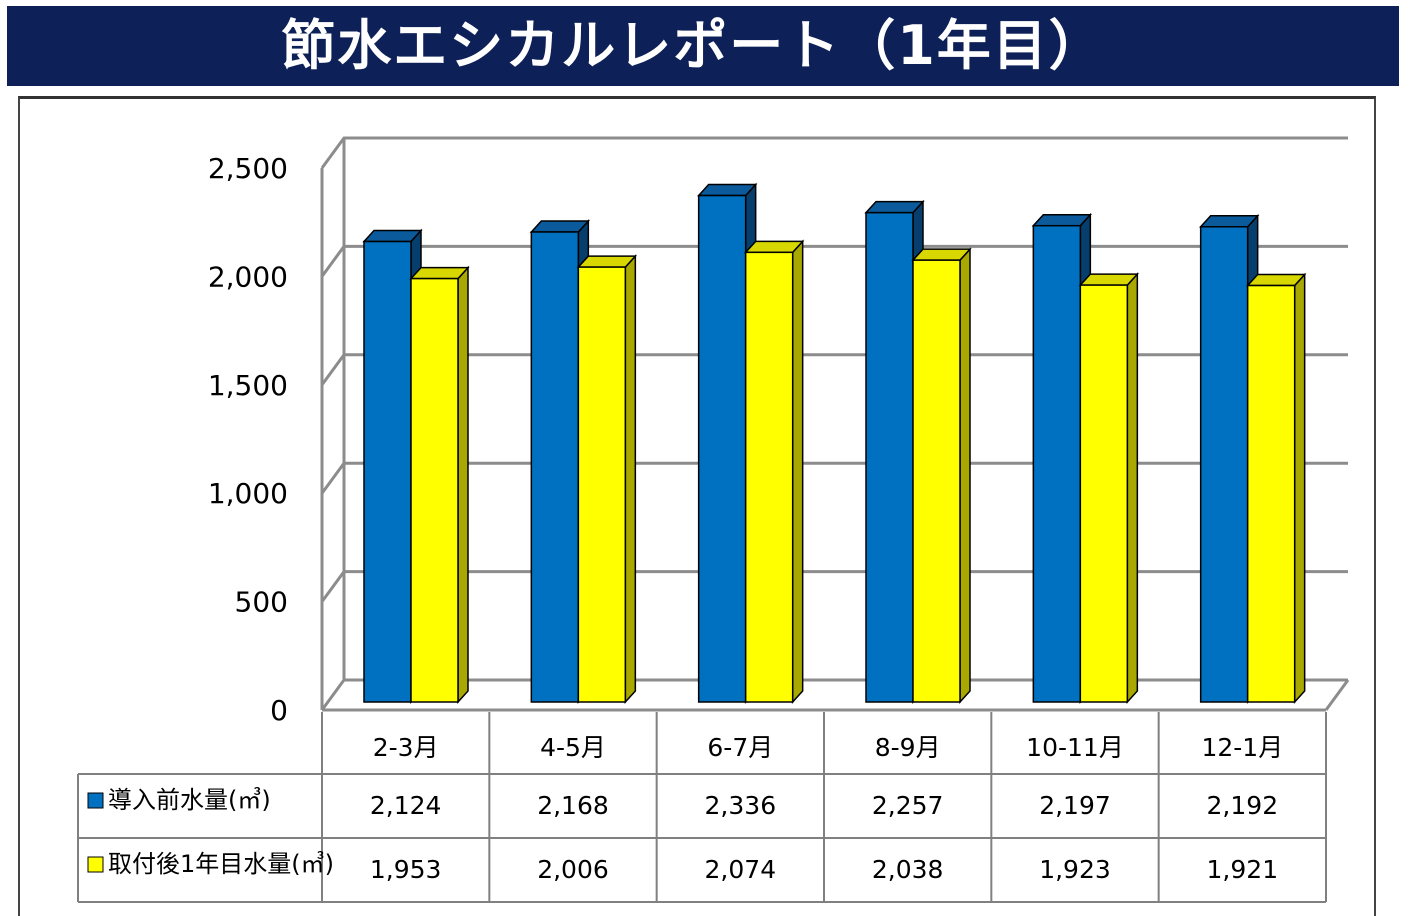  Describe the element at coordinates (261, 602) in the screenshot. I see `y-tick-label: 500` at that location.